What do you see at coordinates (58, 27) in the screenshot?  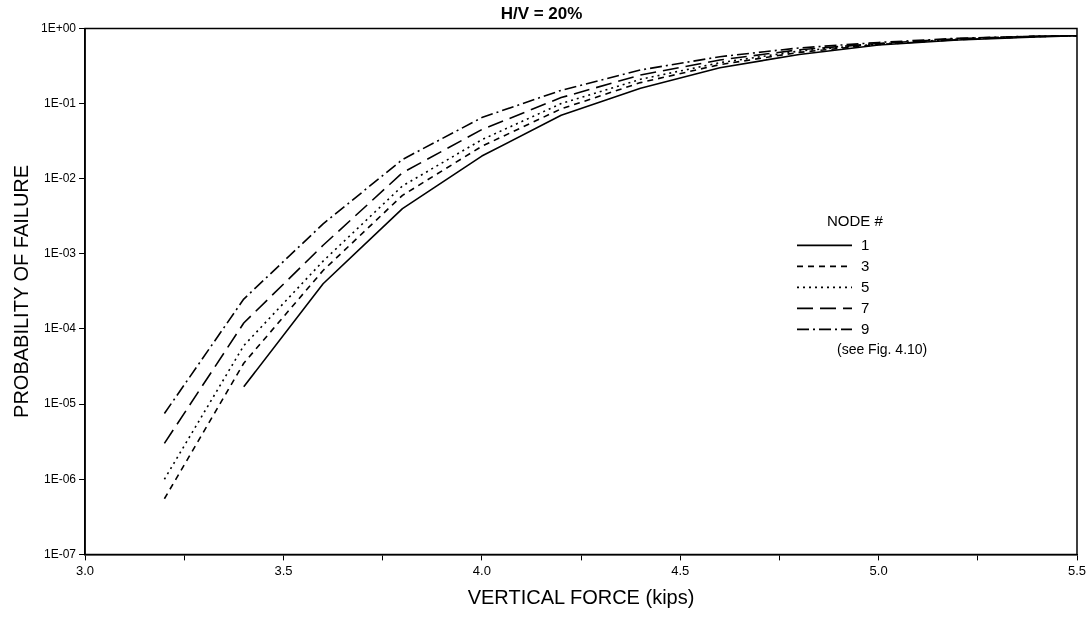 I see `y-tick-label: 1E+00` at bounding box center [58, 27].